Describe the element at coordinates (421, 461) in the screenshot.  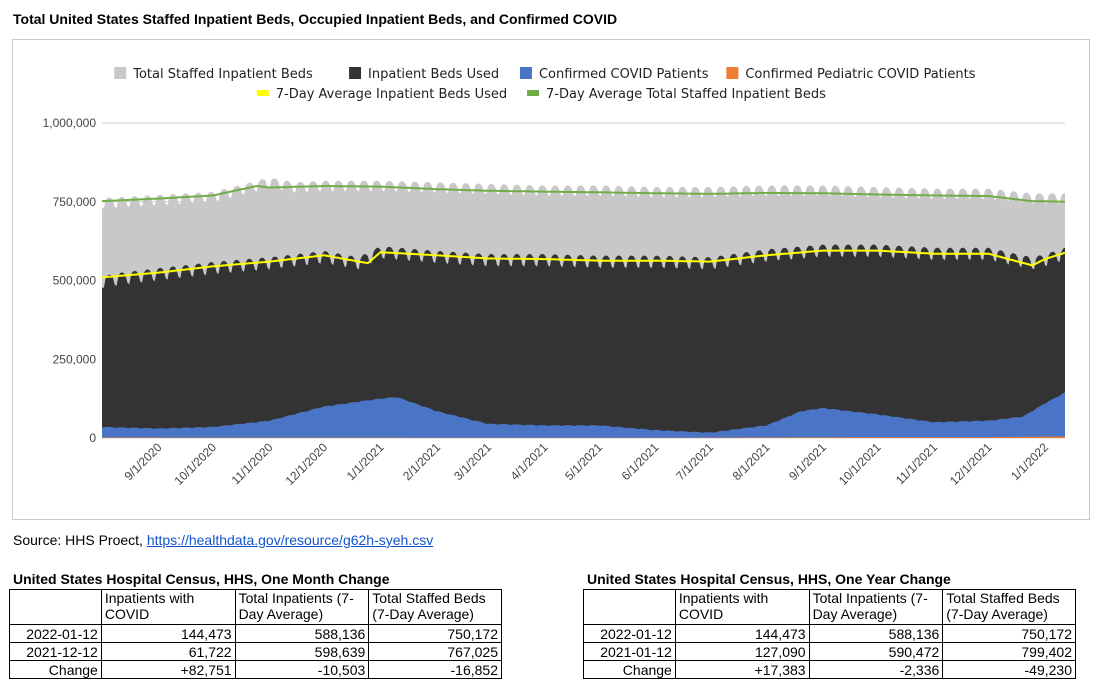
I see `x-tick-label: 2/1/2021` at that location.